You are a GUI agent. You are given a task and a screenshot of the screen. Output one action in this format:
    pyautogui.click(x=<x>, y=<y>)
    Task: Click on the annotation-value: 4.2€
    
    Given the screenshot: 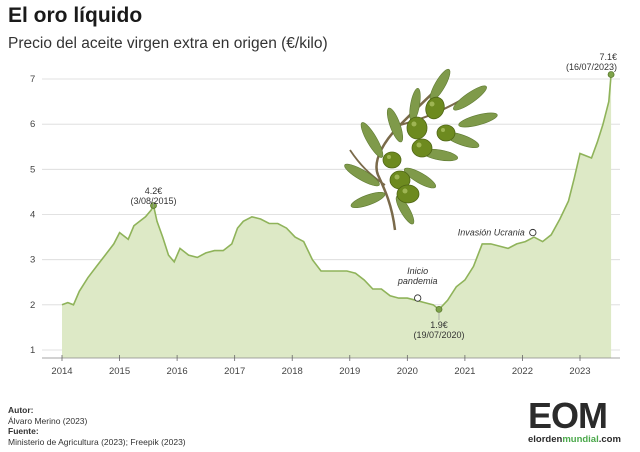 What is the action you would take?
    pyautogui.click(x=154, y=191)
    